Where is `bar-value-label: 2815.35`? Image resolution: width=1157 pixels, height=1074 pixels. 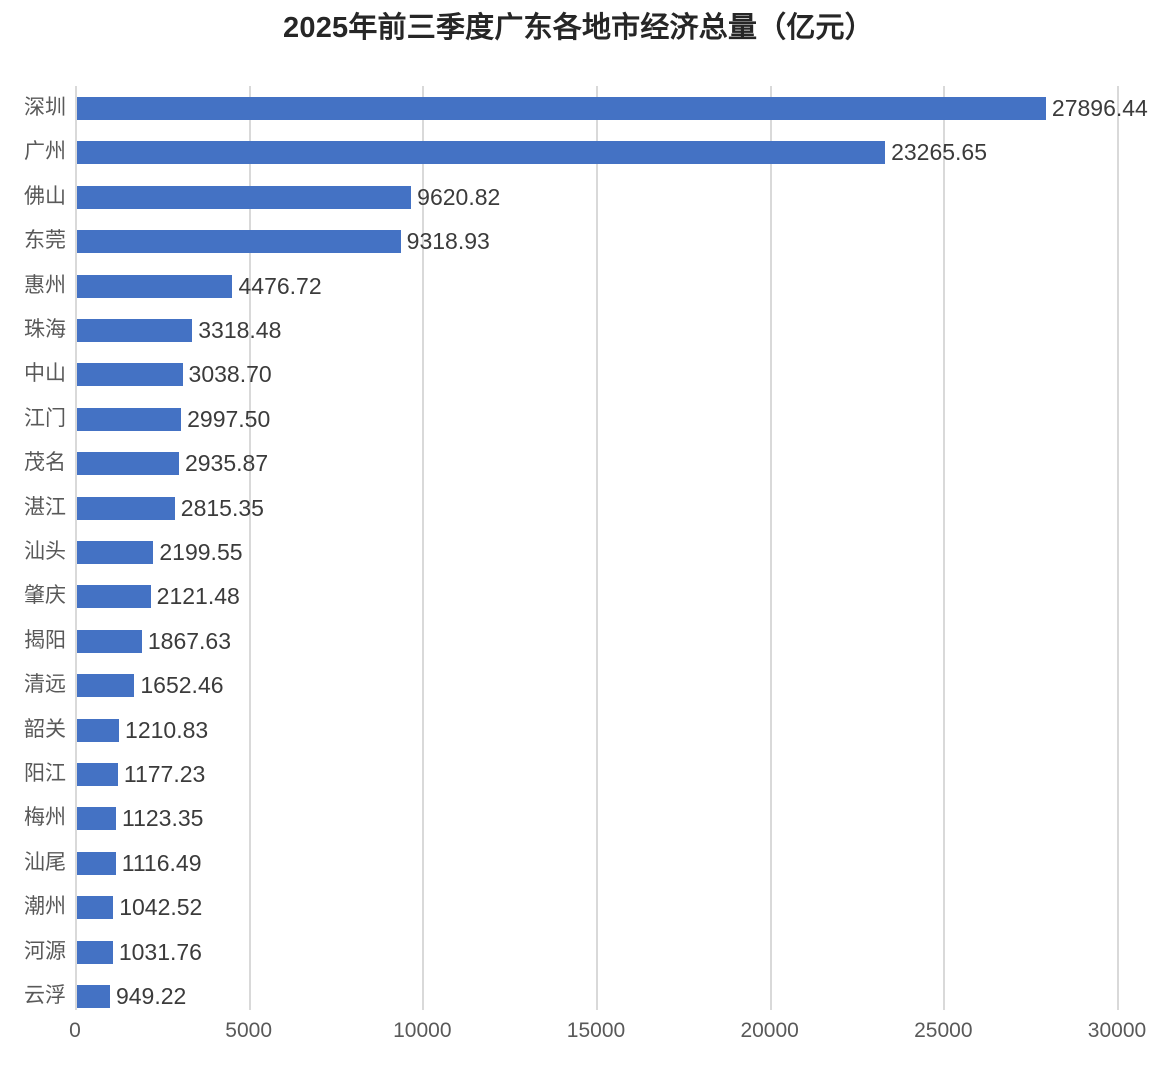 bar-value-label: 2815.35 is located at coordinates (222, 507).